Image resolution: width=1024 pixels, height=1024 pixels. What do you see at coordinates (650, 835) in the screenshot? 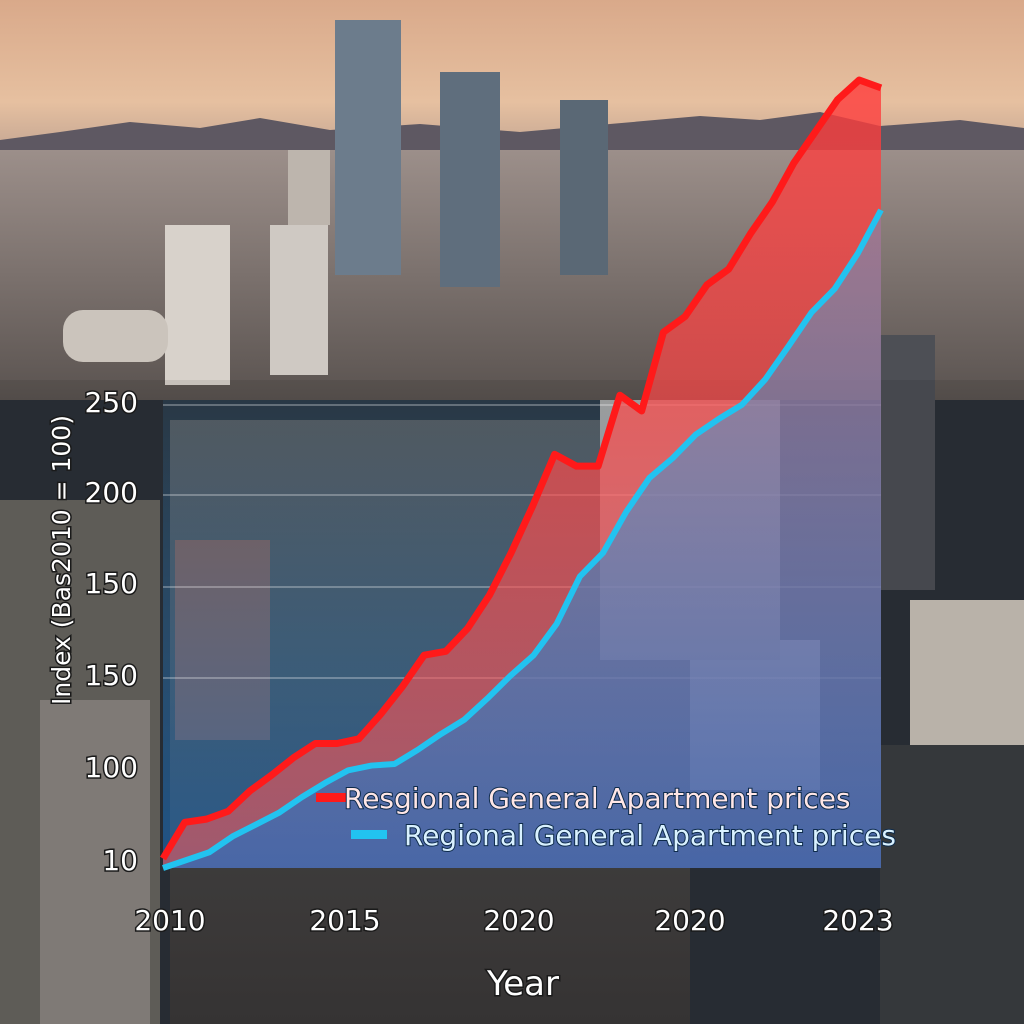
I see `legend-label-blue: Regional General Apartment prices` at bounding box center [650, 835].